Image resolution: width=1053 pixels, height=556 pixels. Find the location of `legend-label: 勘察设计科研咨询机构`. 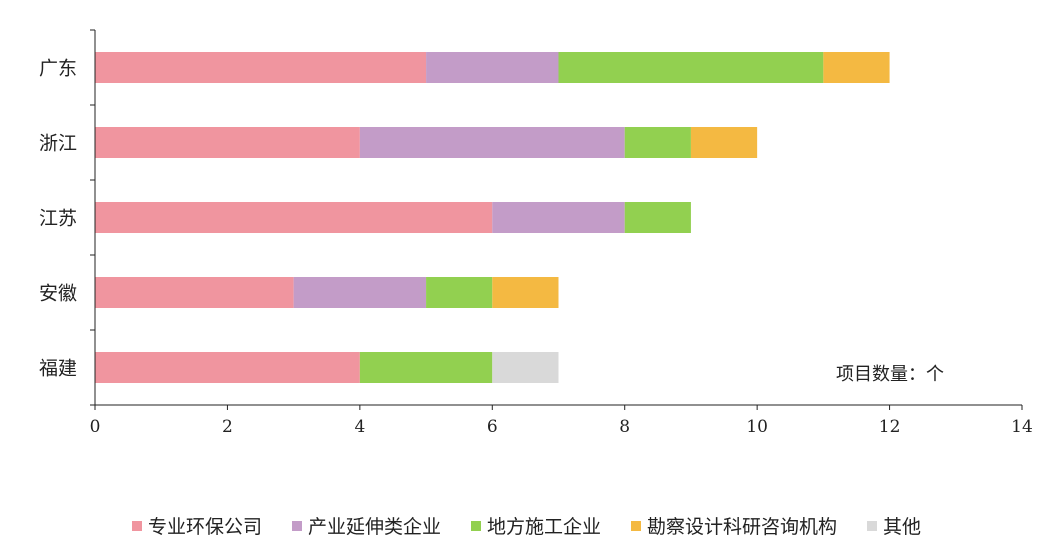

legend-label: 勘察设计科研咨询机构 is located at coordinates (742, 527).